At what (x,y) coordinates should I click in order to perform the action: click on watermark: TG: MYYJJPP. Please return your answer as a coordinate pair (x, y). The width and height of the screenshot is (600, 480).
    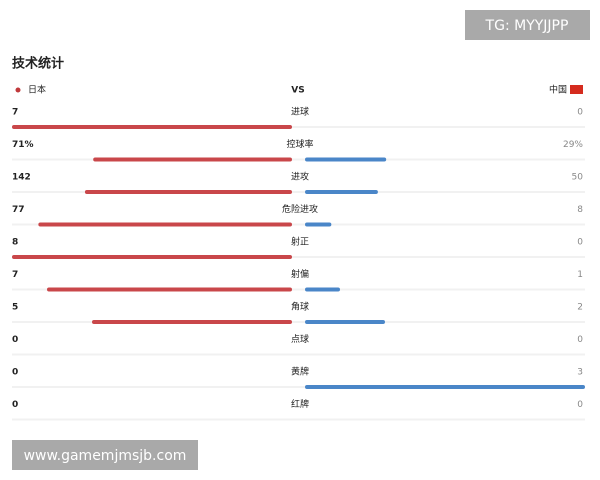
    Looking at the image, I should click on (527, 26).